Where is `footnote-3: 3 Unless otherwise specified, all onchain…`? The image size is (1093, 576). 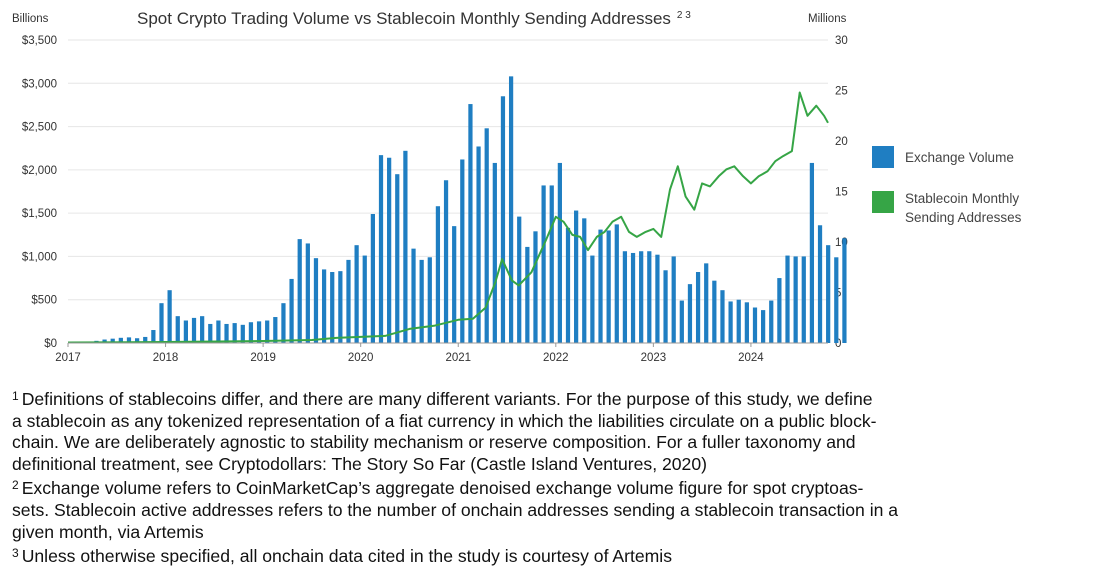
footnote-3: 3 Unless otherwise specified, all onchain… is located at coordinates (549, 555).